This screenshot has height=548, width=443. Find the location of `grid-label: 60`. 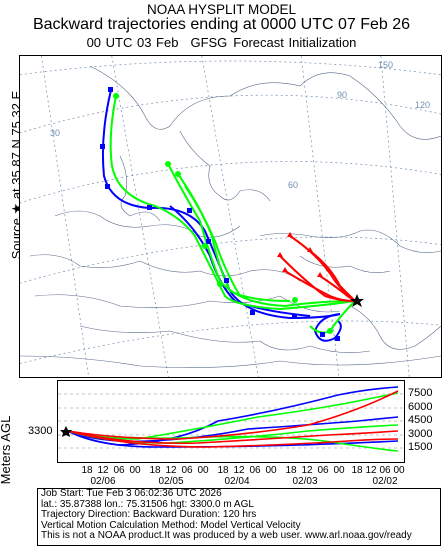

grid-label: 60 is located at coordinates (293, 185).